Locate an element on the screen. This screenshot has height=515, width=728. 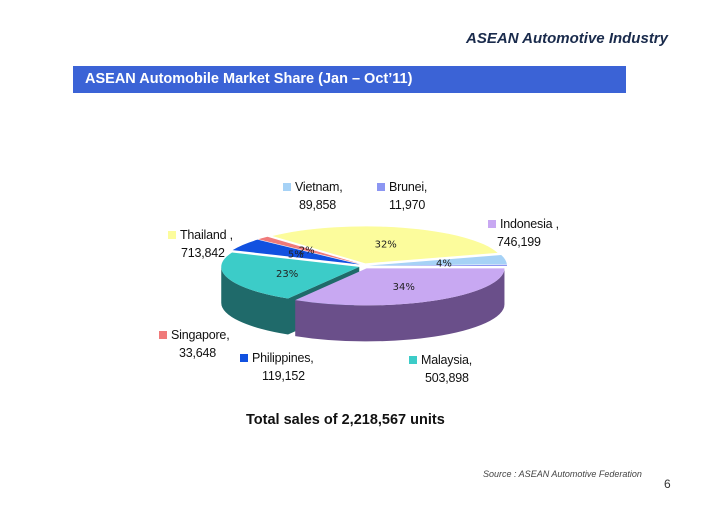
swatch-malaysia is located at coordinates (413, 360).